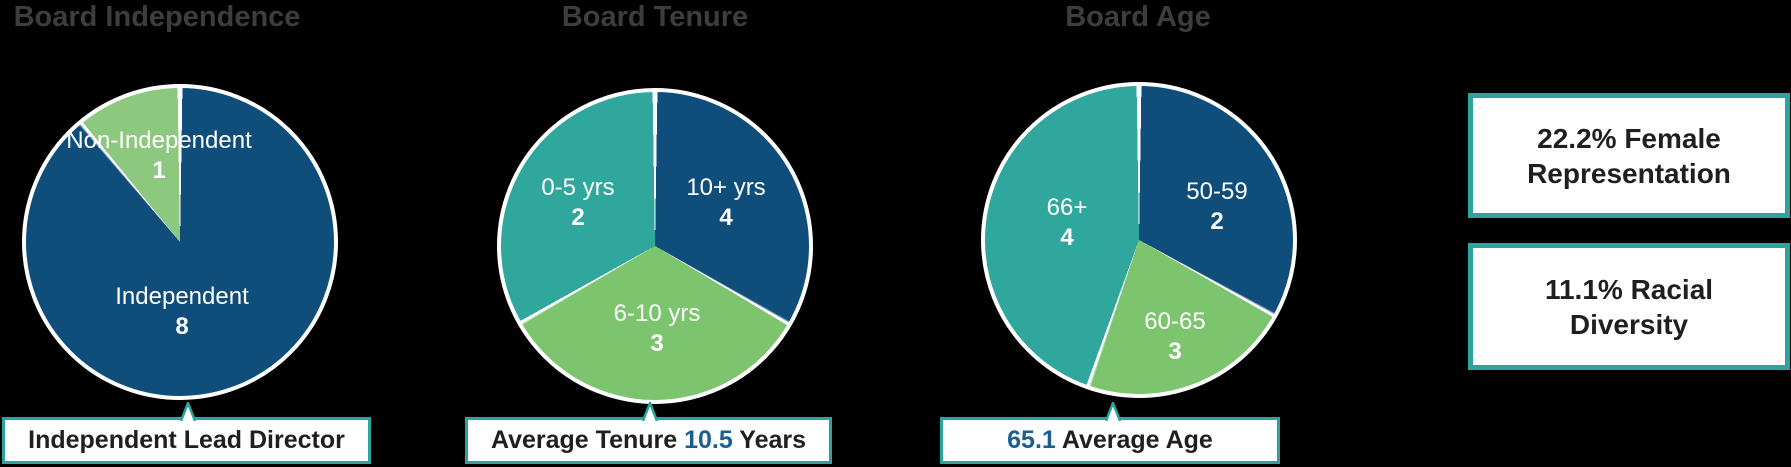 The height and width of the screenshot is (467, 1791). What do you see at coordinates (1174, 337) in the screenshot?
I see `pie-slice-label-60-65: 60-65 3` at bounding box center [1174, 337].